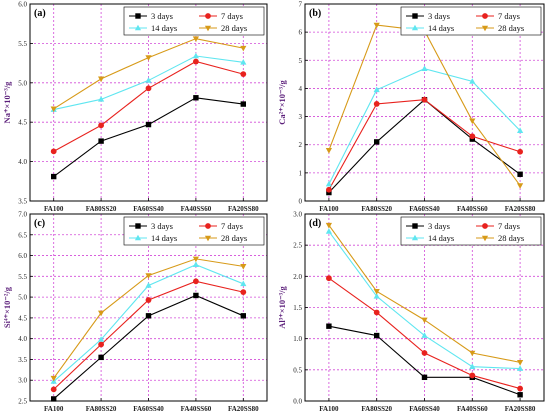  Describe the element at coordinates (54, 409) in the screenshot. I see `x-tick-label: FA100` at that location.